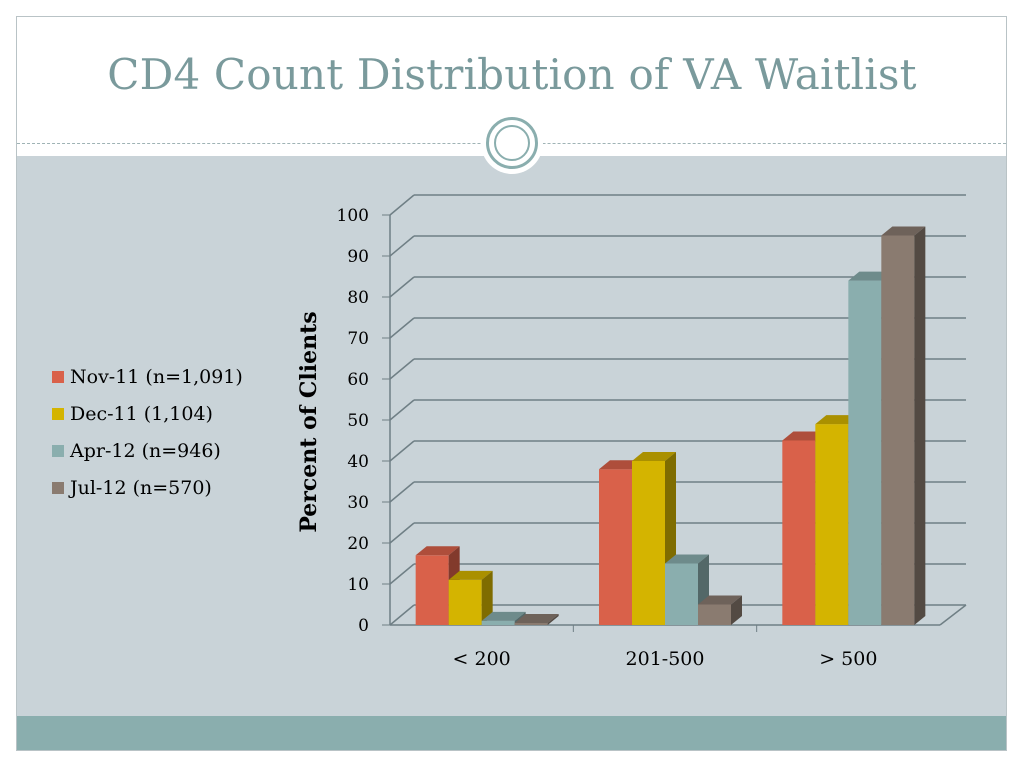 The width and height of the screenshot is (1024, 768). I want to click on legend-item: Dec-11 (1,104), so click(147, 413).